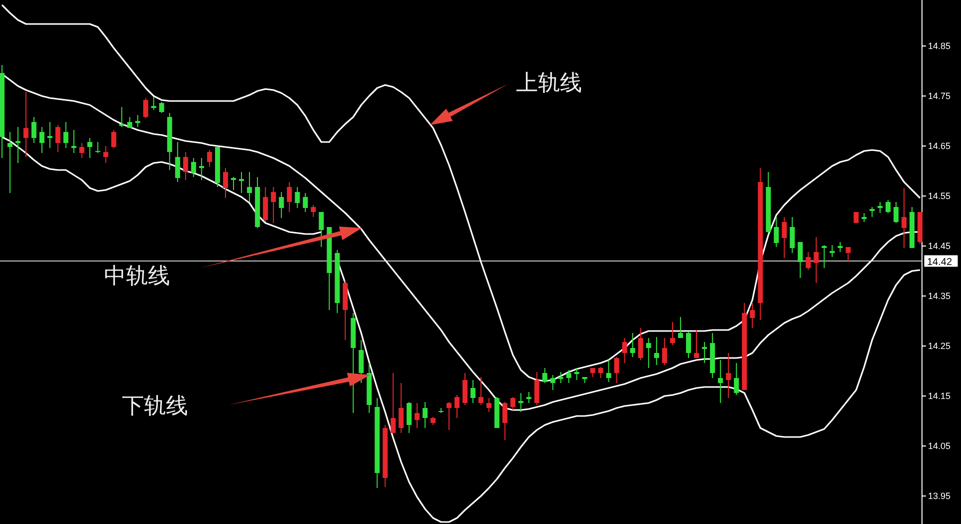 The width and height of the screenshot is (961, 524). I want to click on y-tick-label: 13.95, so click(939, 496).